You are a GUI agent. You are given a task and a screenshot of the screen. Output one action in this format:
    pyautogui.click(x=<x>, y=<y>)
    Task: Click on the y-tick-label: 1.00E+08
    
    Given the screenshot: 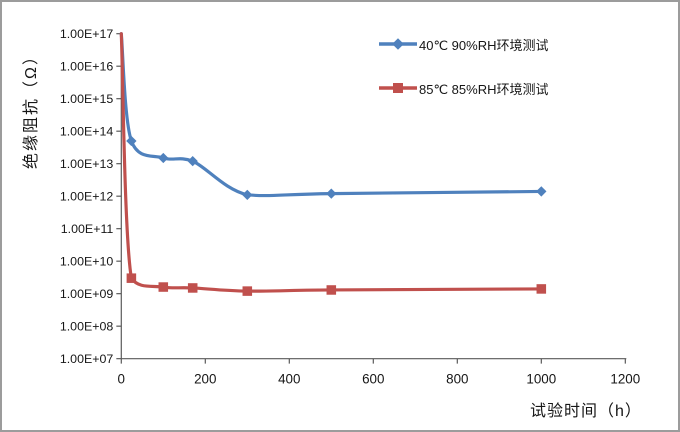 What is the action you would take?
    pyautogui.click(x=87, y=327)
    